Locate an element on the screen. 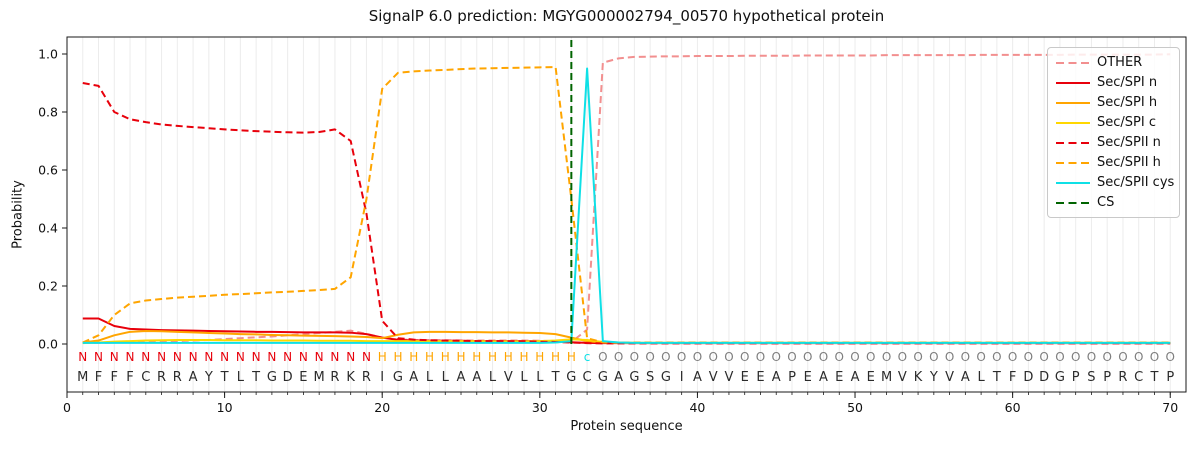 The width and height of the screenshot is (1200, 450). x-tick-label: 0 is located at coordinates (67, 407).